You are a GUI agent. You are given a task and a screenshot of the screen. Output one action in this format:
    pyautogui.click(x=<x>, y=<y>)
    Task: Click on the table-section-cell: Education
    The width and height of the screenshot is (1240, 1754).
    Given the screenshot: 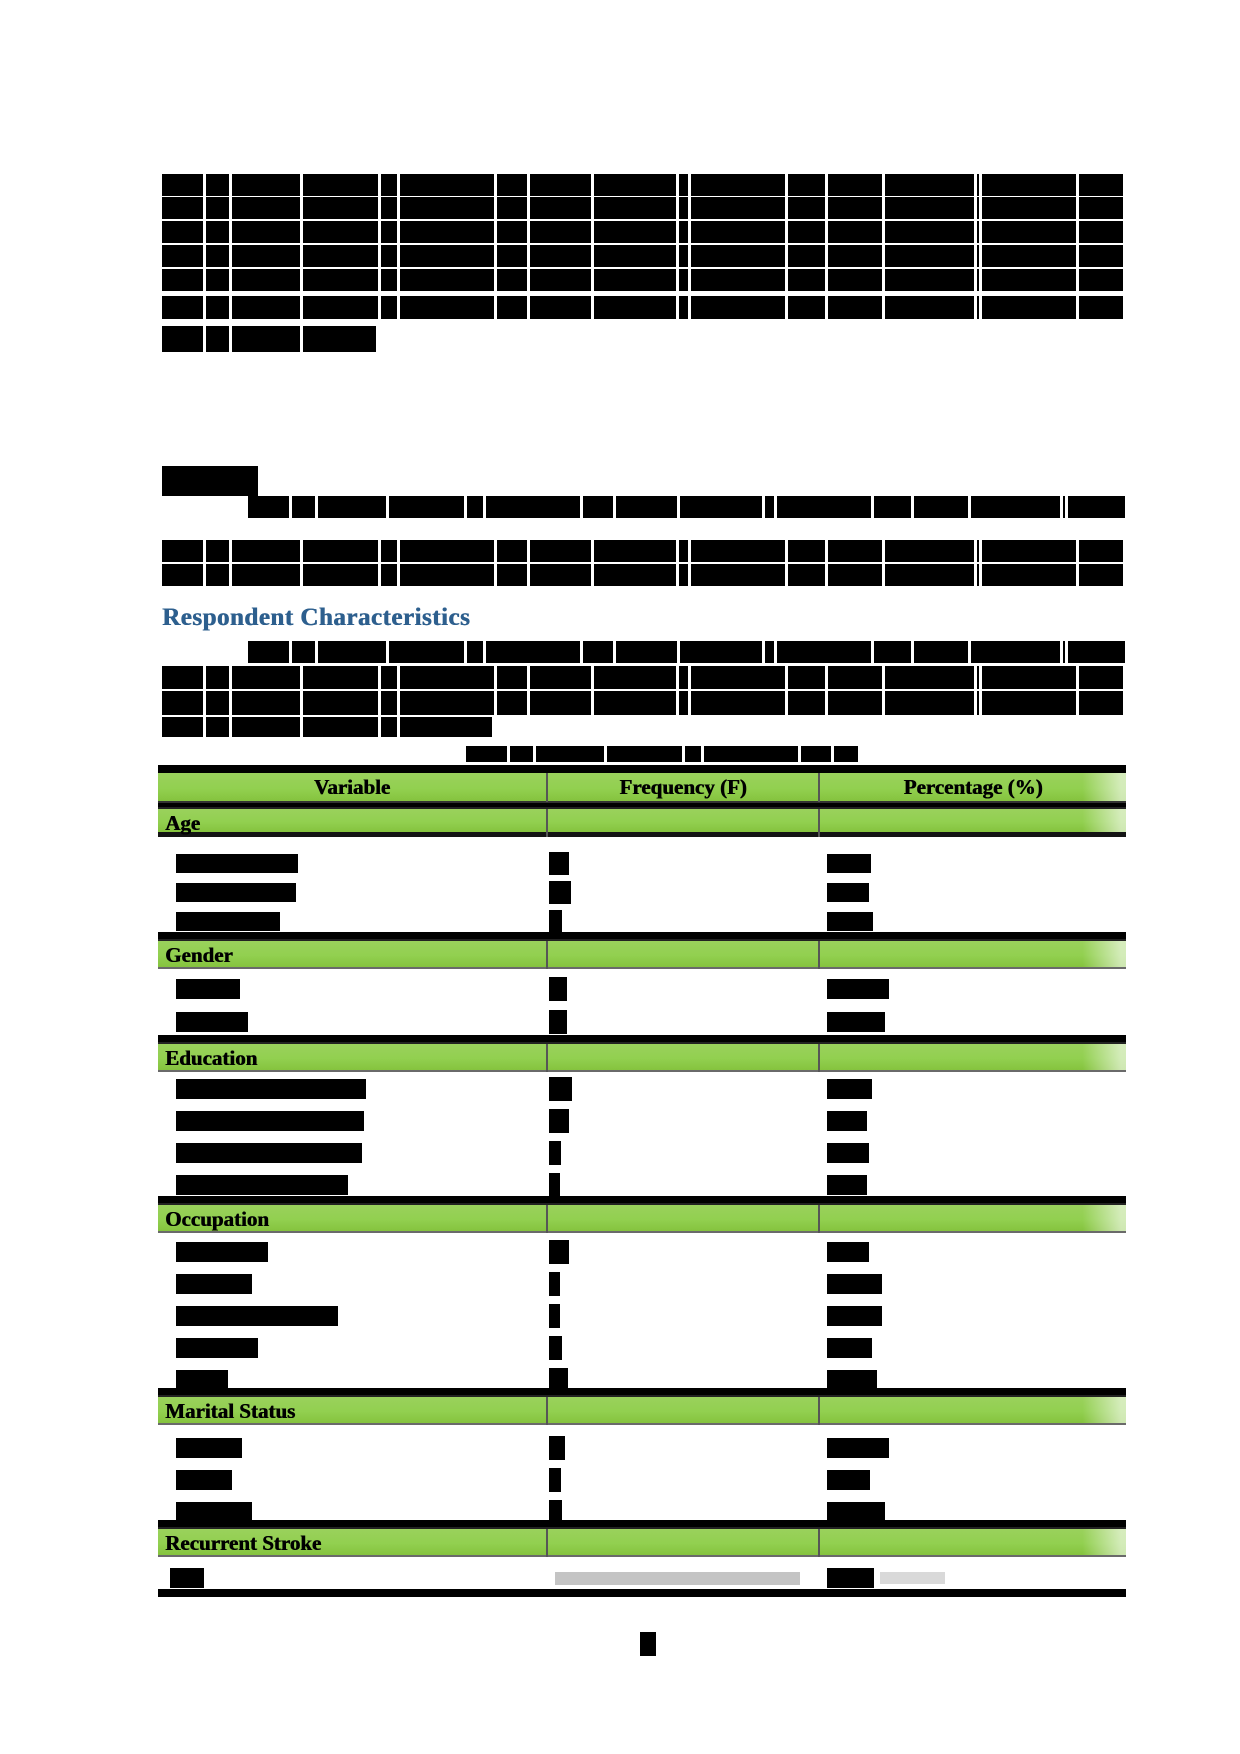 What is the action you would take?
    pyautogui.click(x=352, y=1058)
    